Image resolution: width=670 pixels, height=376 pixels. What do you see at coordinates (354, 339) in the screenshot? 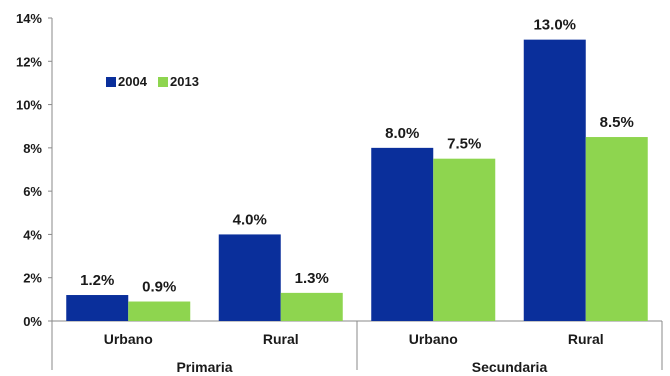
I see `category-labels: Urbano Rural Urbano Rural` at bounding box center [354, 339].